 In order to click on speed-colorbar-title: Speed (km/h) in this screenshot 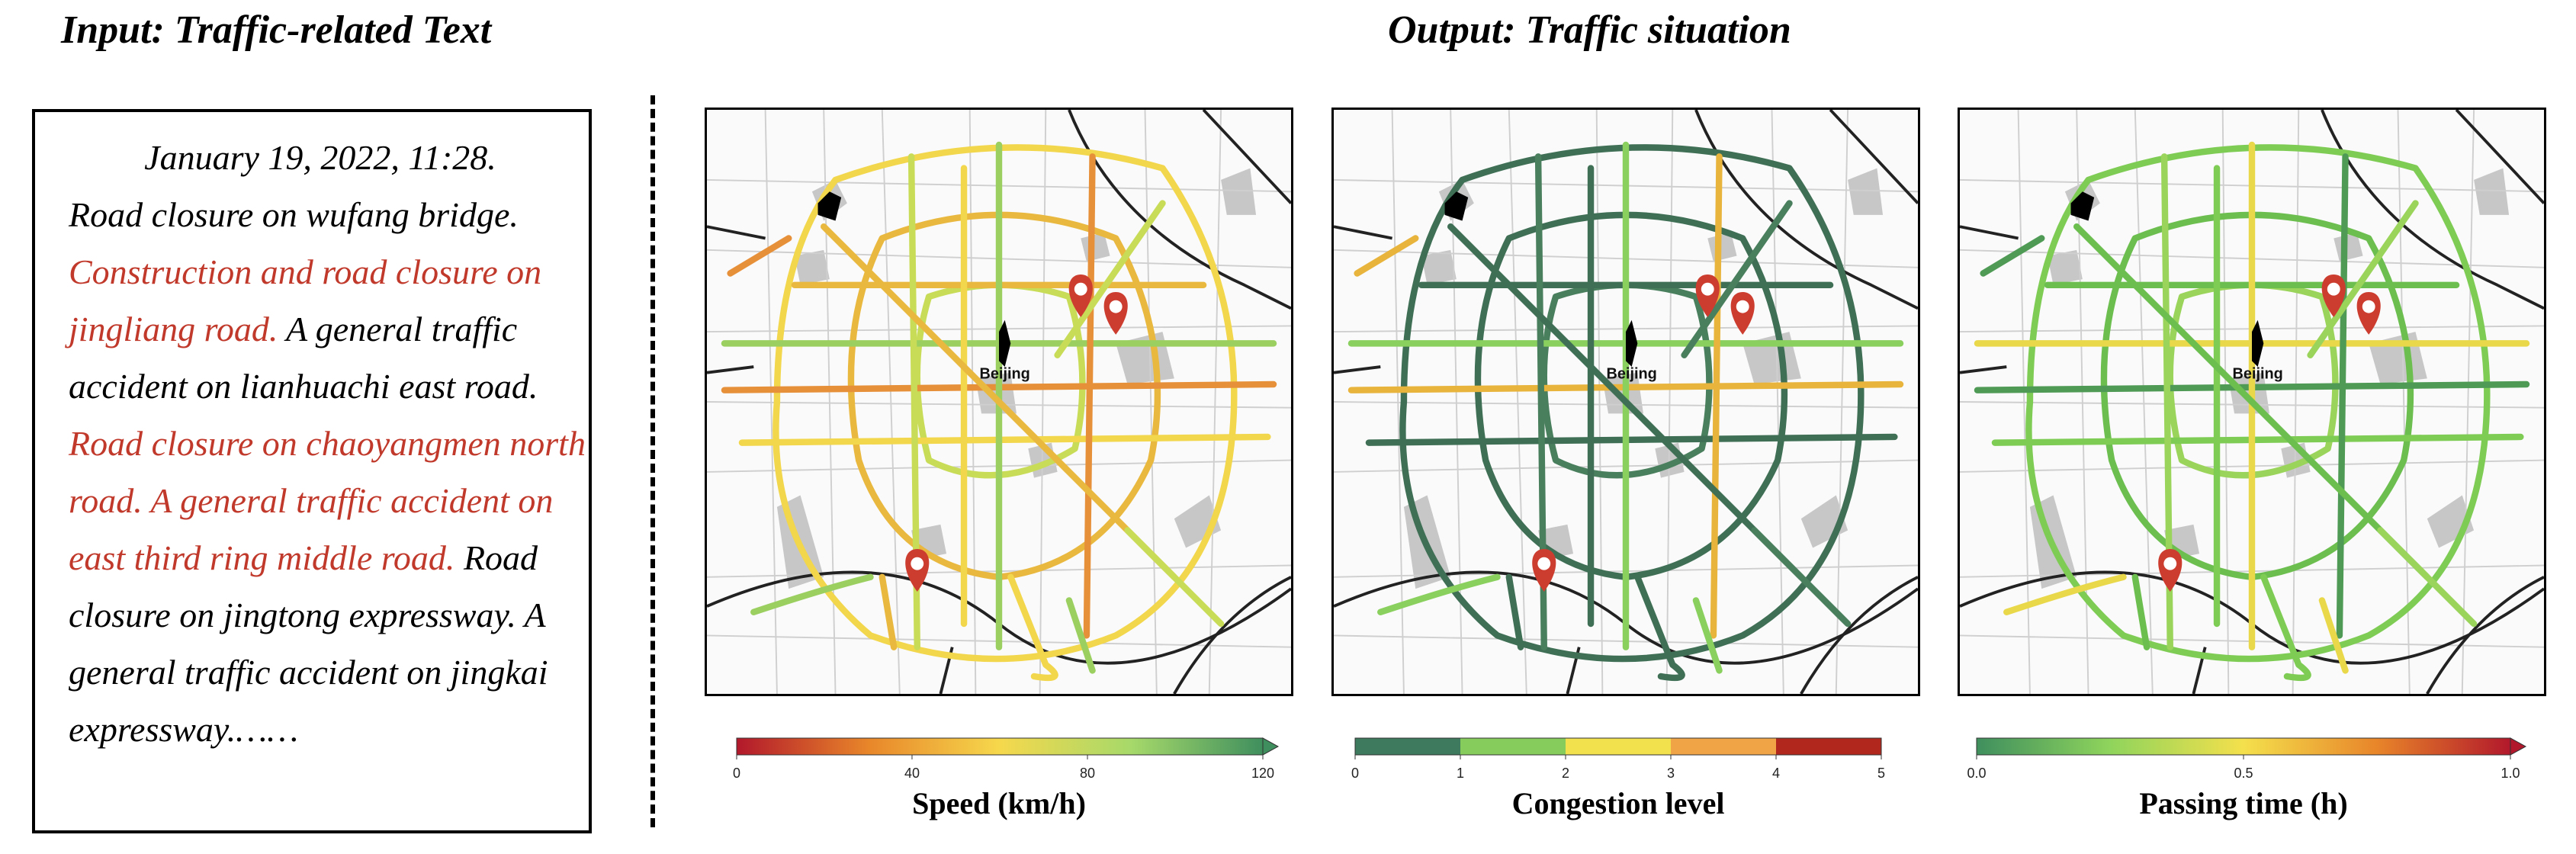, I will do `click(999, 803)`.